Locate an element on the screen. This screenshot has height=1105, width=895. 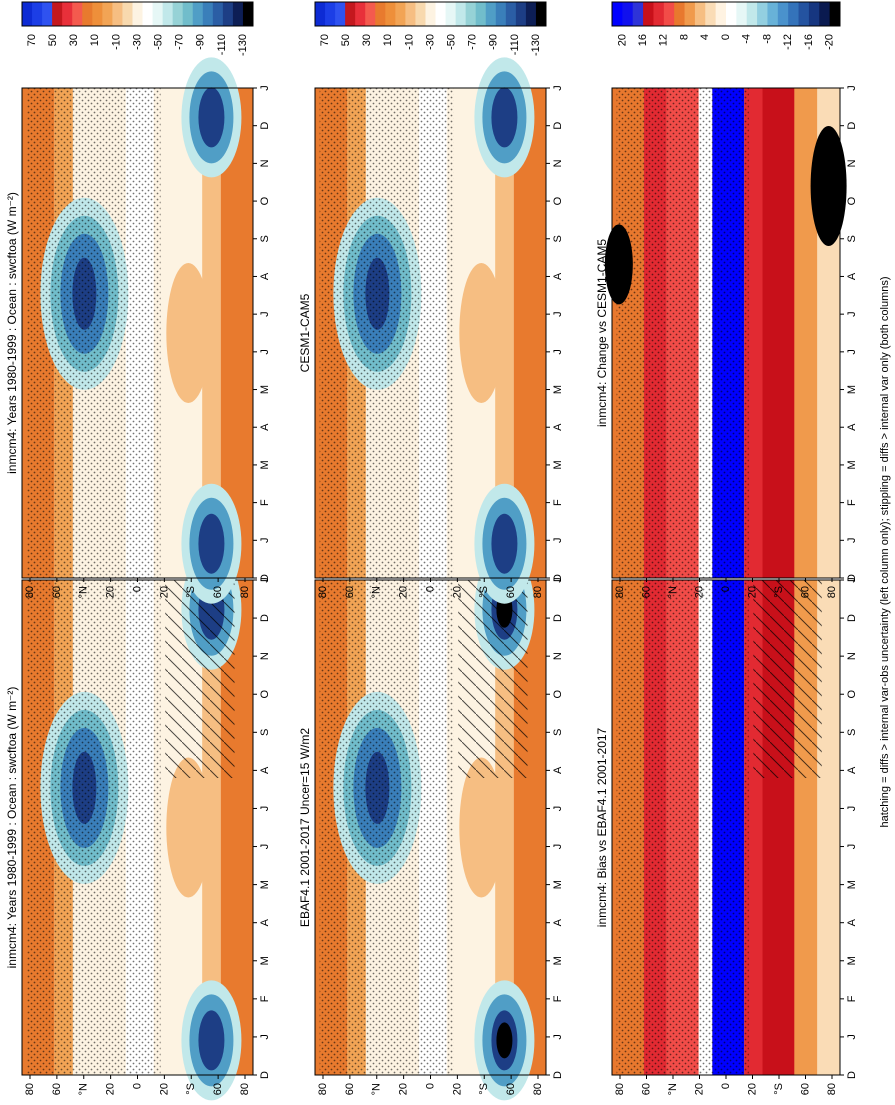
colorbar-label: 10 is located at coordinates (388, 40).